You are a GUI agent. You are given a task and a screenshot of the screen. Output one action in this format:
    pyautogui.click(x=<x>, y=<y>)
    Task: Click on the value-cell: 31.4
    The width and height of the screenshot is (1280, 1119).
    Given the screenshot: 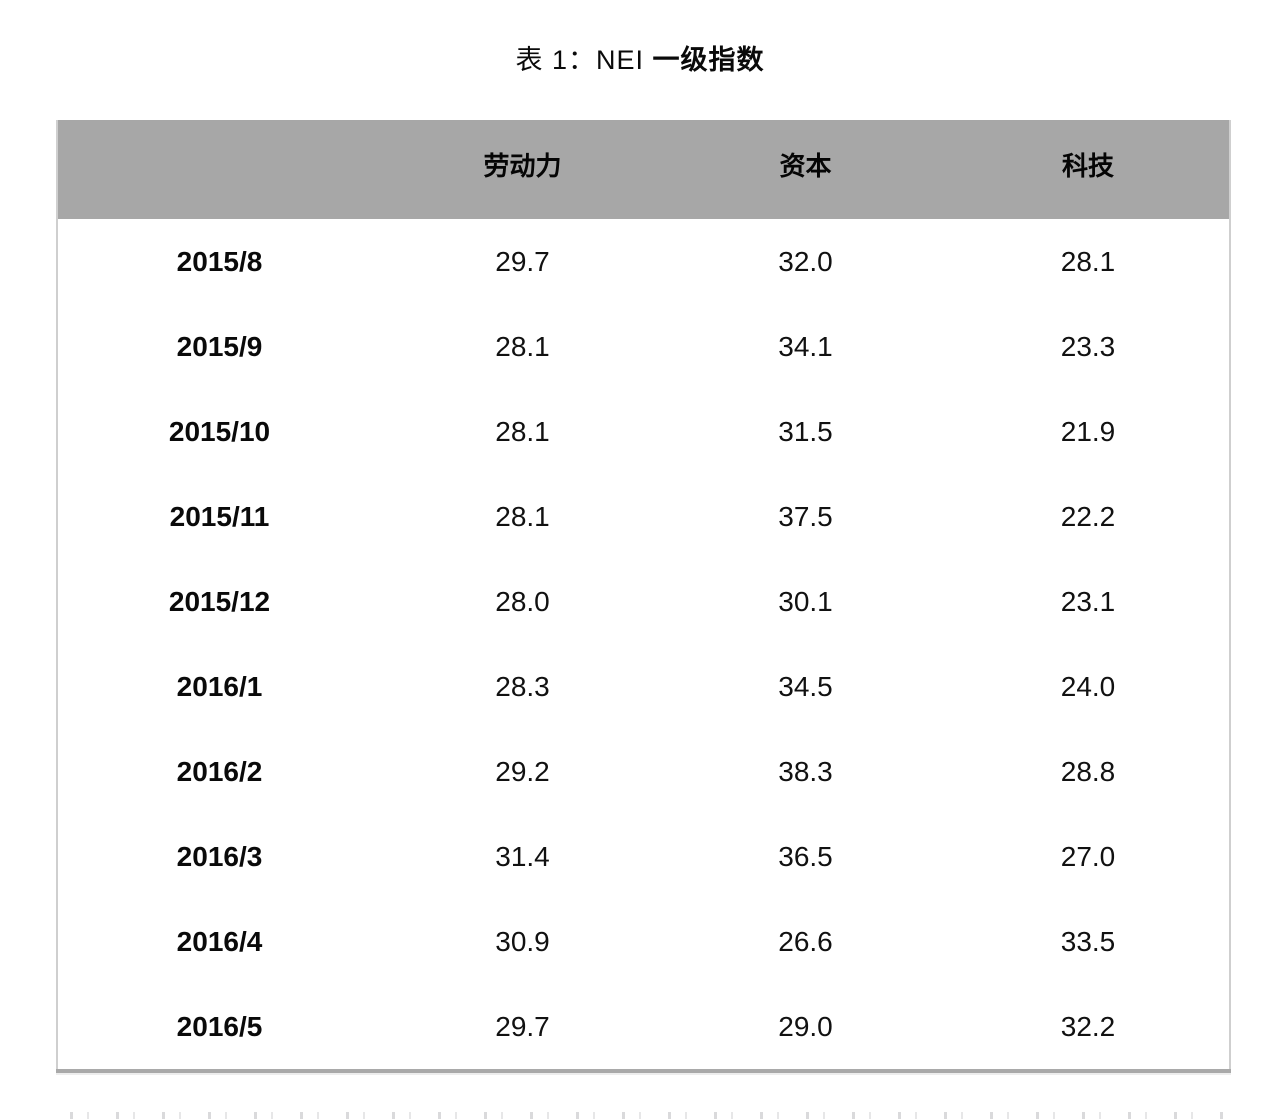 What is the action you would take?
    pyautogui.click(x=522, y=856)
    